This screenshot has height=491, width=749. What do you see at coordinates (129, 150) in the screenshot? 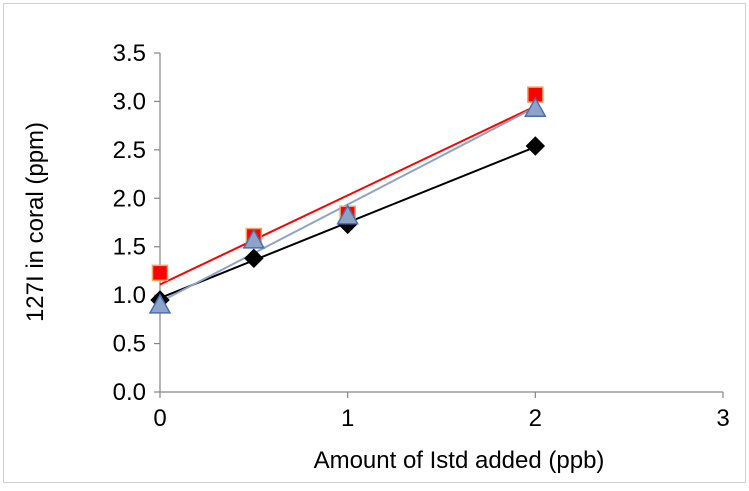
I see `y-tick-label: 2.5` at bounding box center [129, 150].